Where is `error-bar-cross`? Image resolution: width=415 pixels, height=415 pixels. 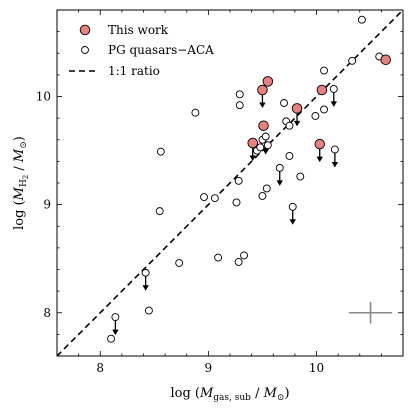 error-bar-cross is located at coordinates (370, 312).